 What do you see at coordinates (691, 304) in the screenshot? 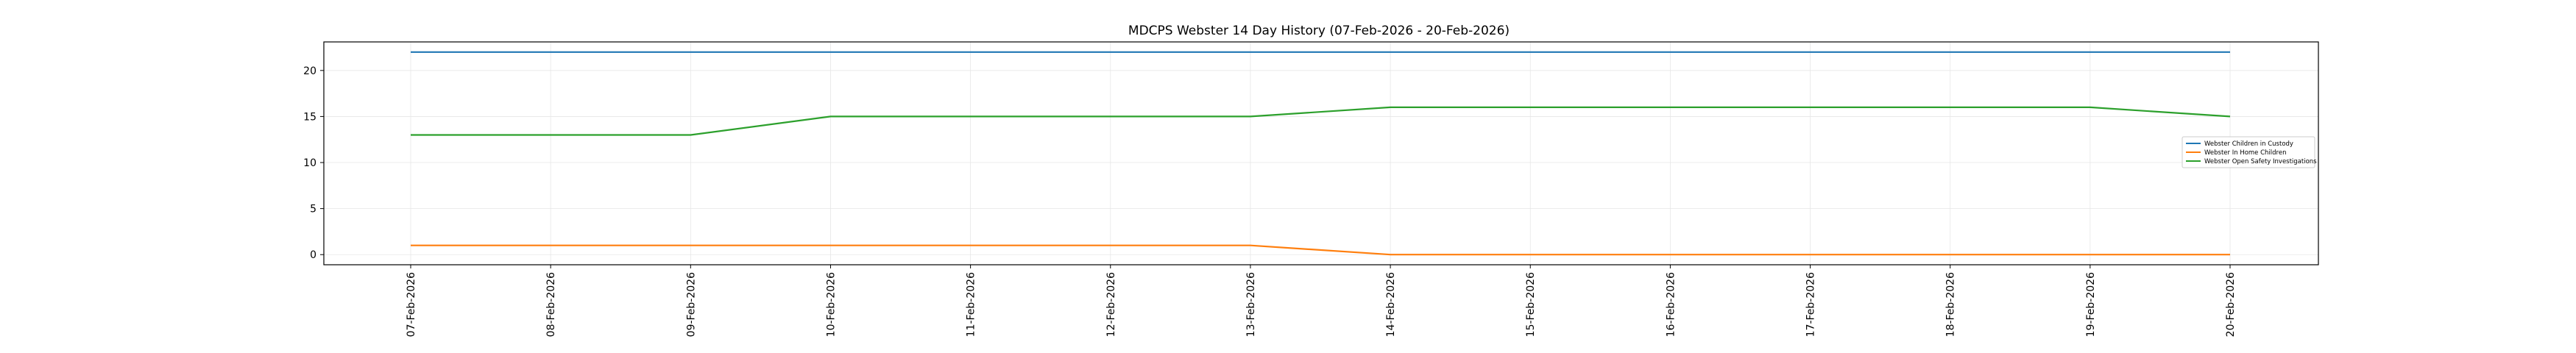
I see `x-tick-label: 09-Feb-2026` at bounding box center [691, 304].